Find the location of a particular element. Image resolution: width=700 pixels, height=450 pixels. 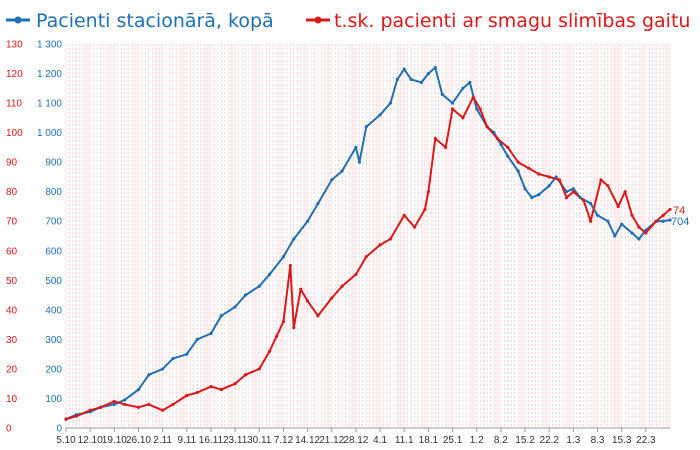

left-axis-tick-label: 300 is located at coordinates (53, 340).